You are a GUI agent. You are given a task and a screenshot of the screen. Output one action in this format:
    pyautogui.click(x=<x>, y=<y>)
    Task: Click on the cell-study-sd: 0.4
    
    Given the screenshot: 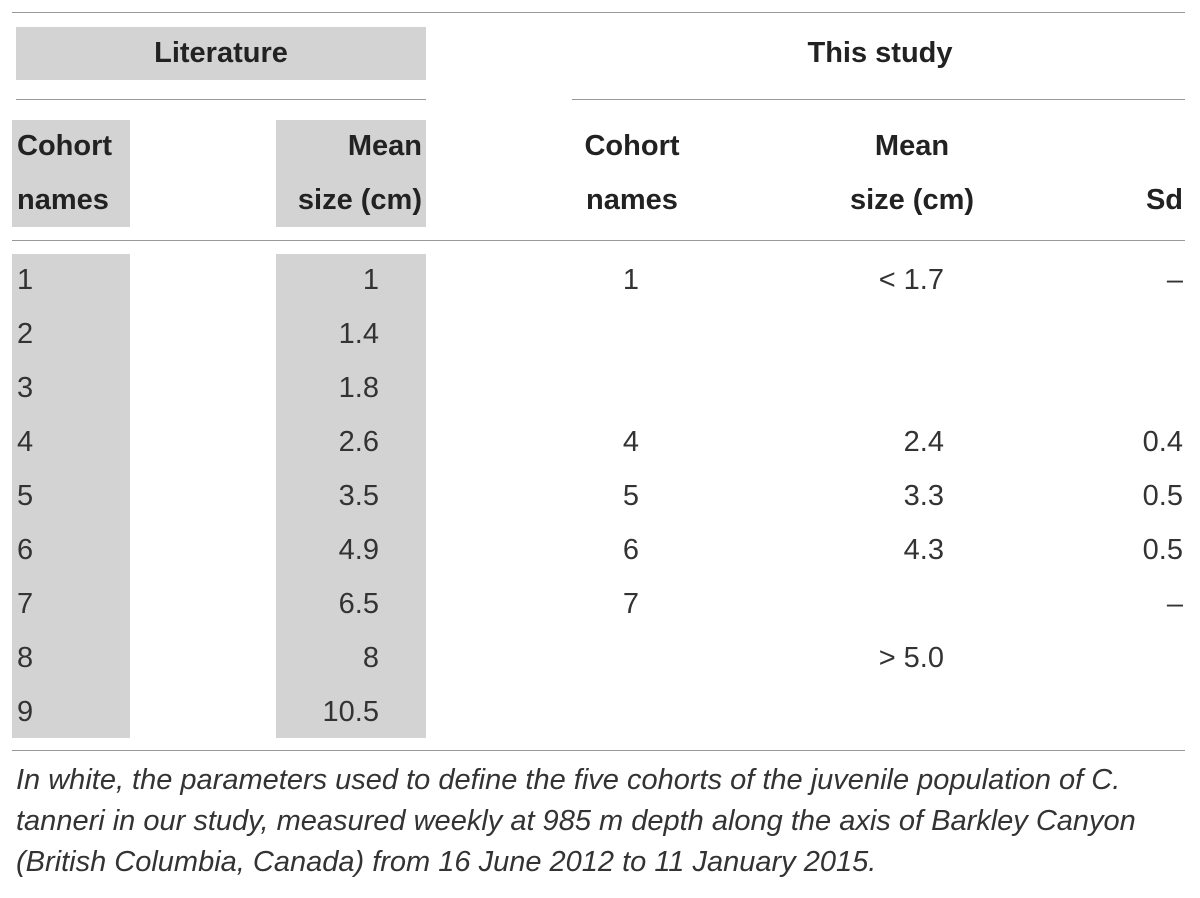 What is the action you would take?
    pyautogui.click(x=1162, y=442)
    